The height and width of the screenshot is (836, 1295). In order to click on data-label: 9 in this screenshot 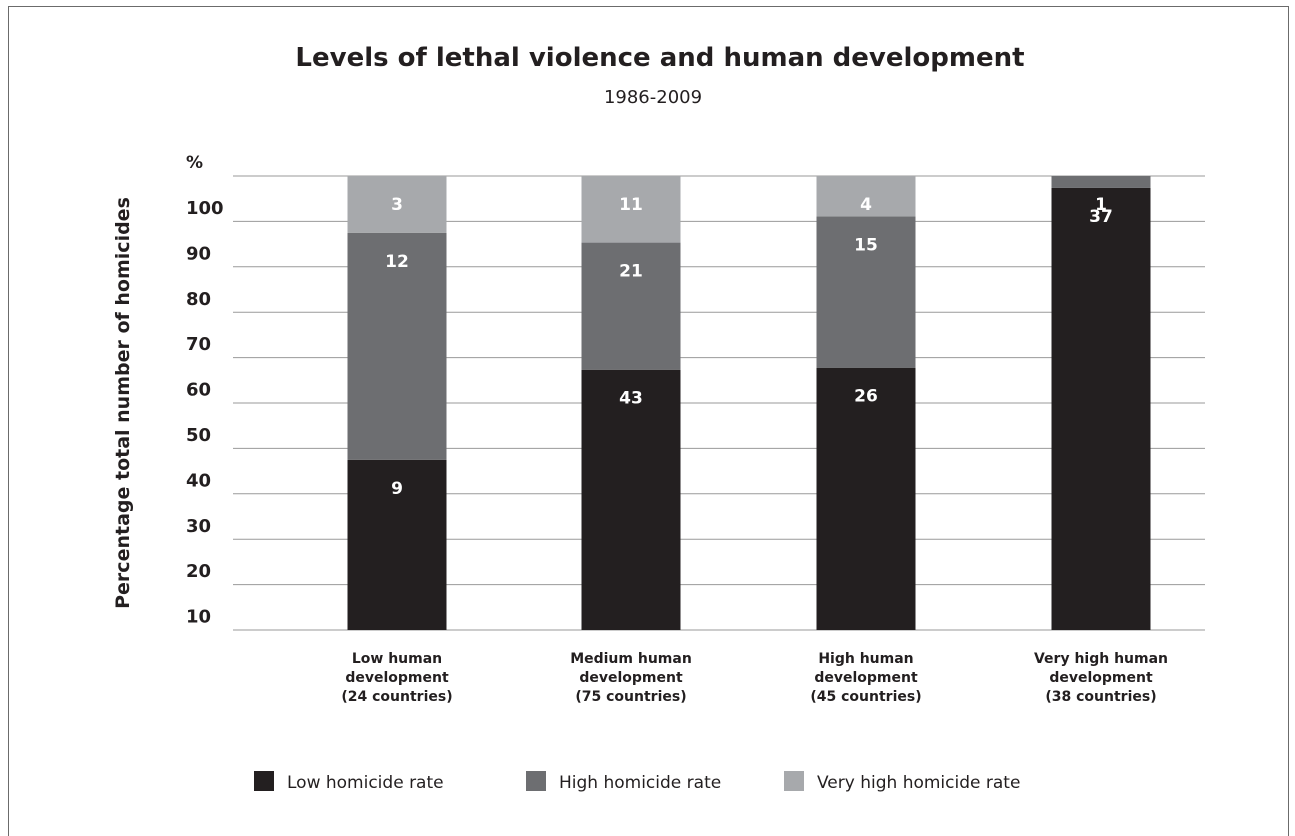, I will do `click(397, 489)`.